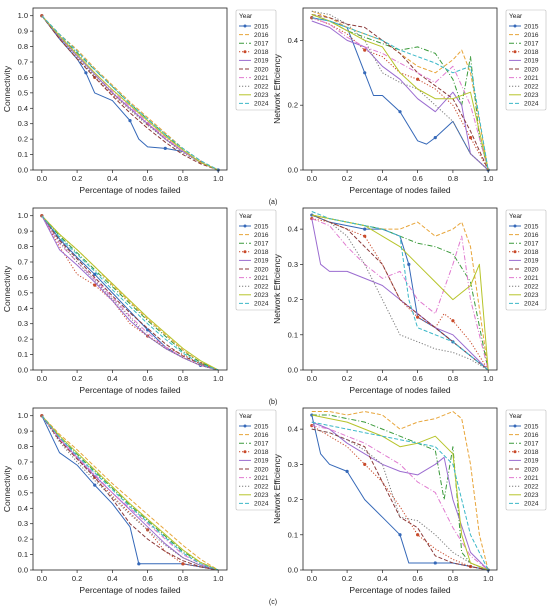 The height and width of the screenshot is (610, 550). What do you see at coordinates (293, 534) in the screenshot?
I see `y-tick-label: 0.1` at bounding box center [293, 534].